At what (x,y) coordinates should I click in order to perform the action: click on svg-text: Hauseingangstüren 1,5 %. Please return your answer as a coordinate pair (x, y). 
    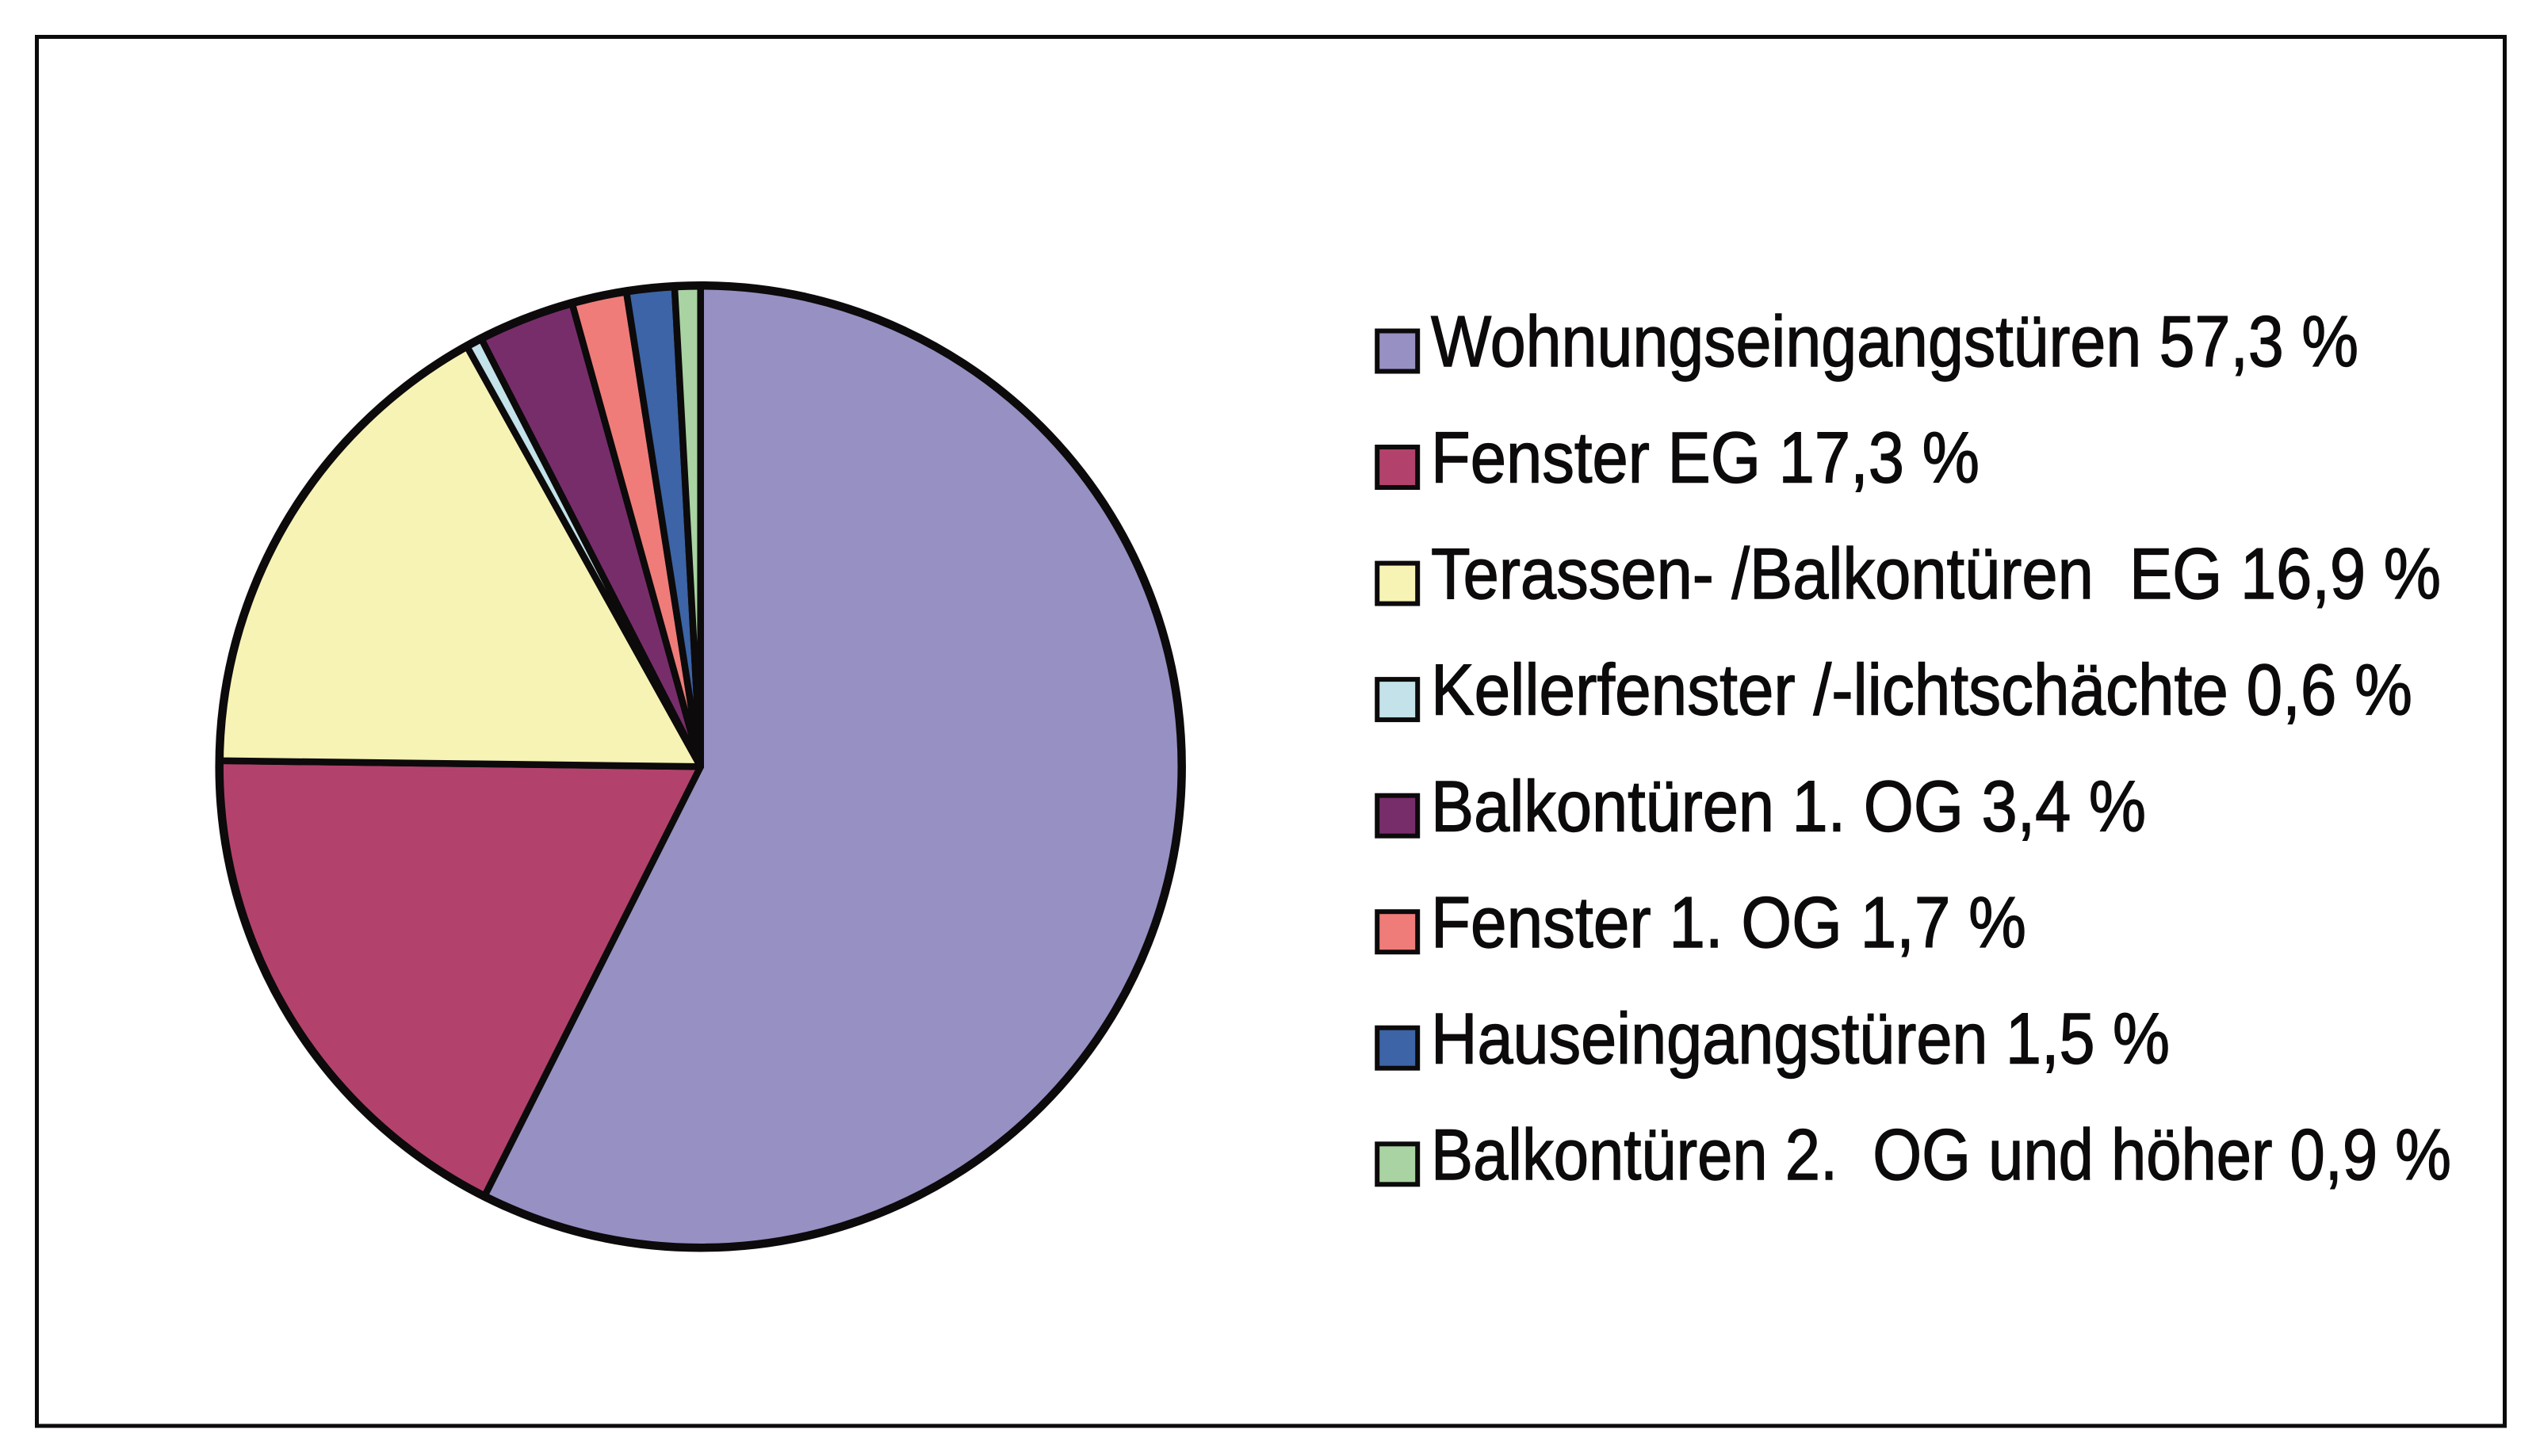
    Looking at the image, I should click on (1800, 1039).